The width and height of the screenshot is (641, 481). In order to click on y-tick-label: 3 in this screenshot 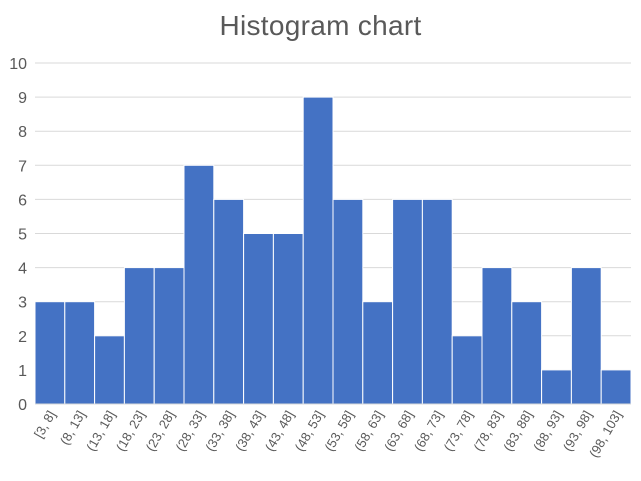, I will do `click(22, 303)`.